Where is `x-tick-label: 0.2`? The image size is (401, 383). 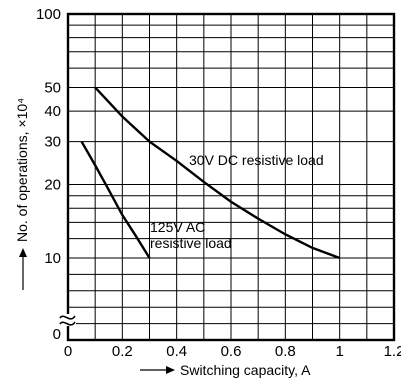
x-tick-label: 0.2 is located at coordinates (122, 351).